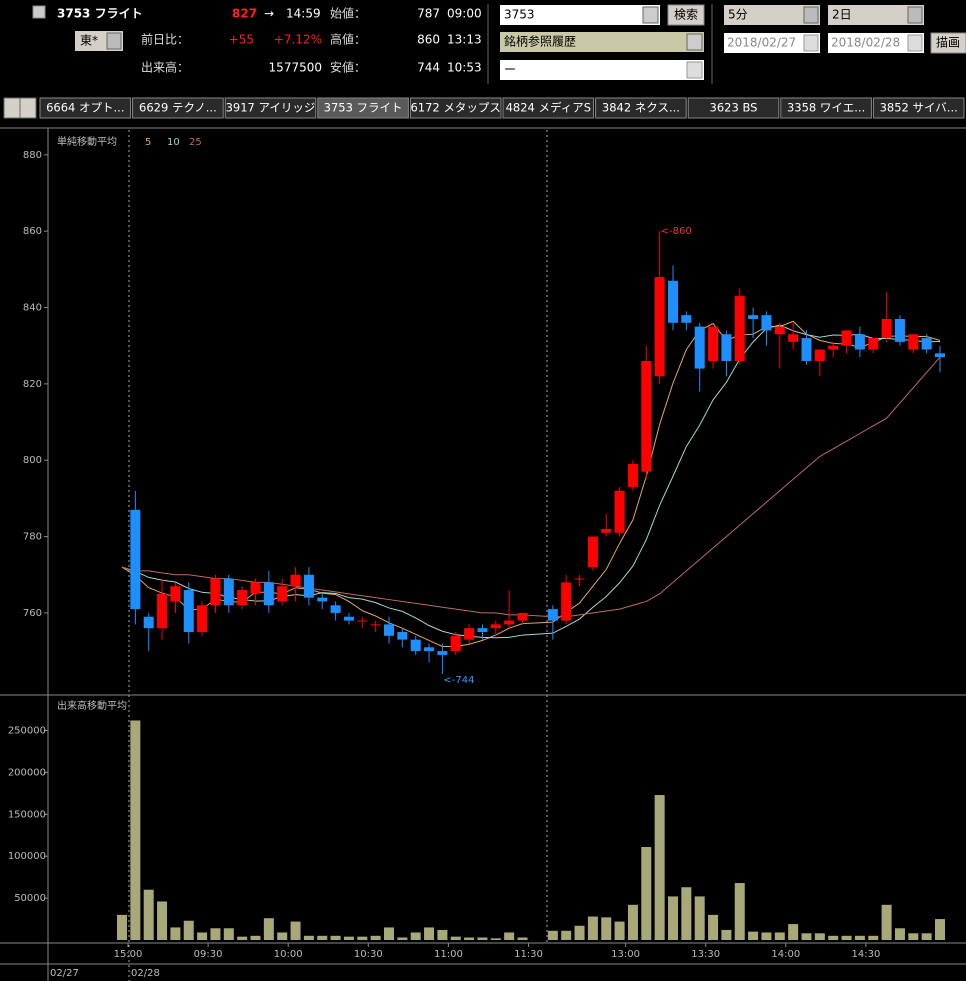 This screenshot has height=981, width=966. What do you see at coordinates (100, 14) in the screenshot?
I see `symbol: 3753 フライト` at bounding box center [100, 14].